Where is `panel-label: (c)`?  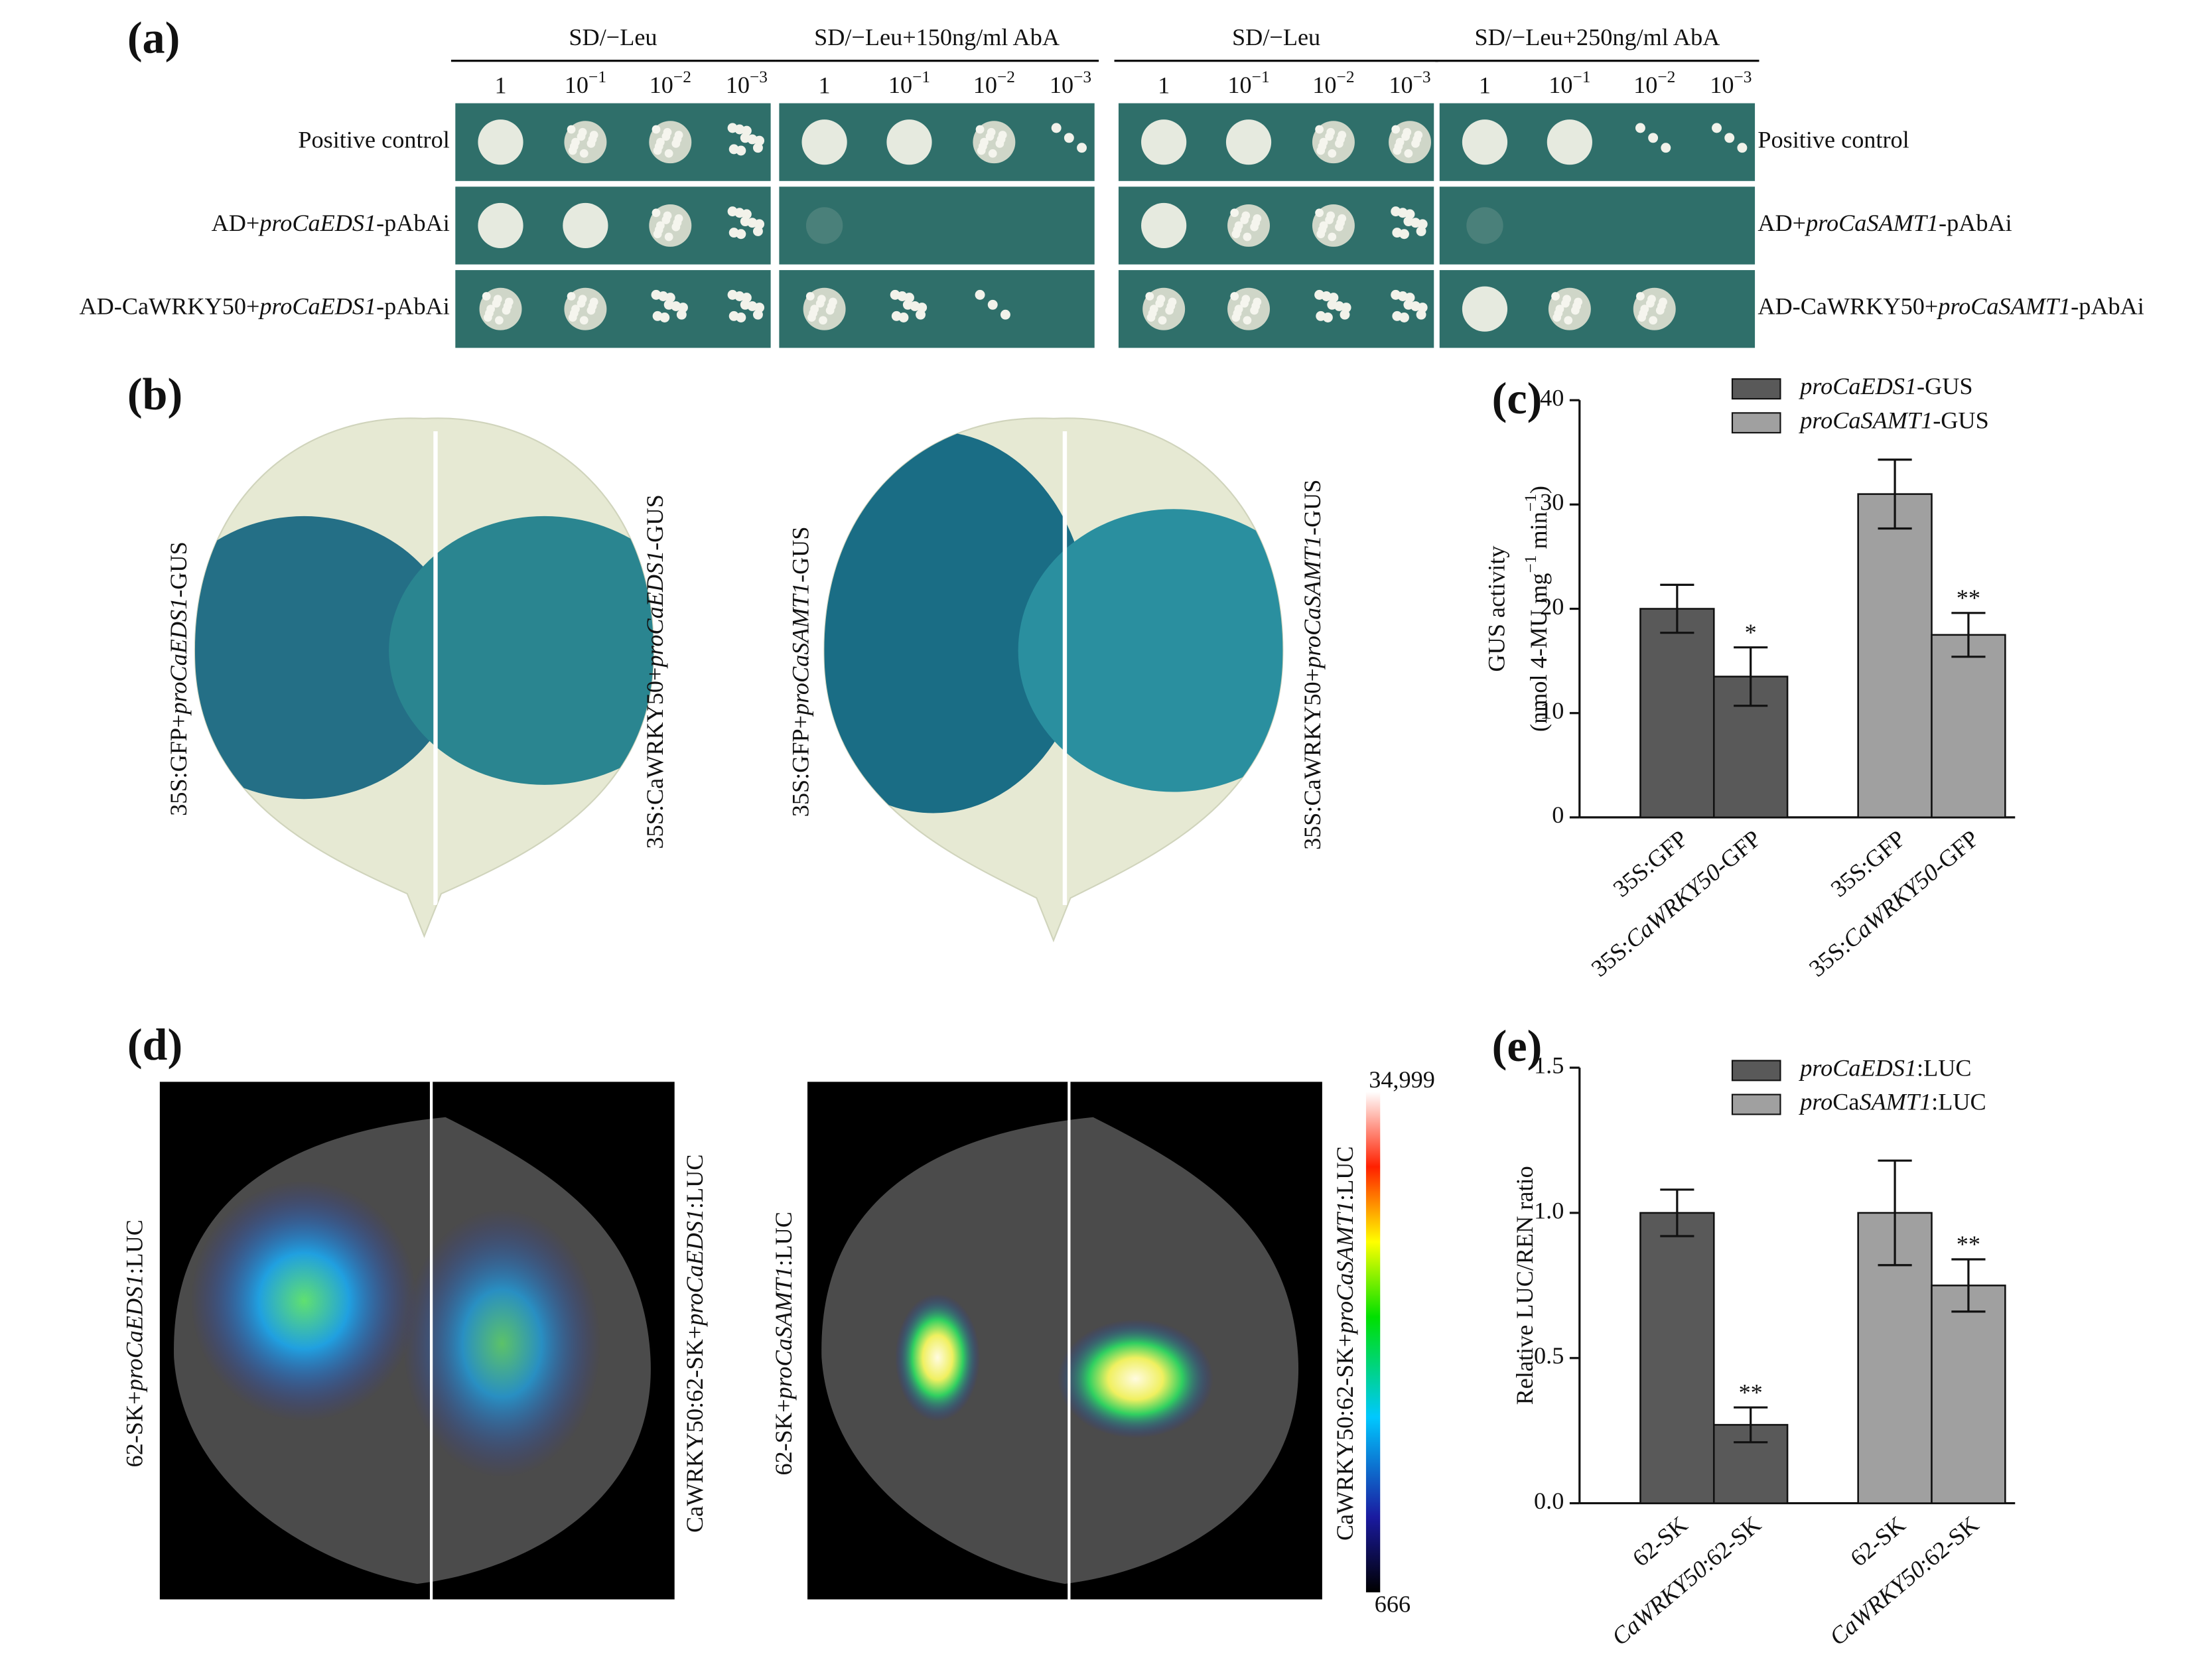 panel-label: (c) is located at coordinates (1517, 398).